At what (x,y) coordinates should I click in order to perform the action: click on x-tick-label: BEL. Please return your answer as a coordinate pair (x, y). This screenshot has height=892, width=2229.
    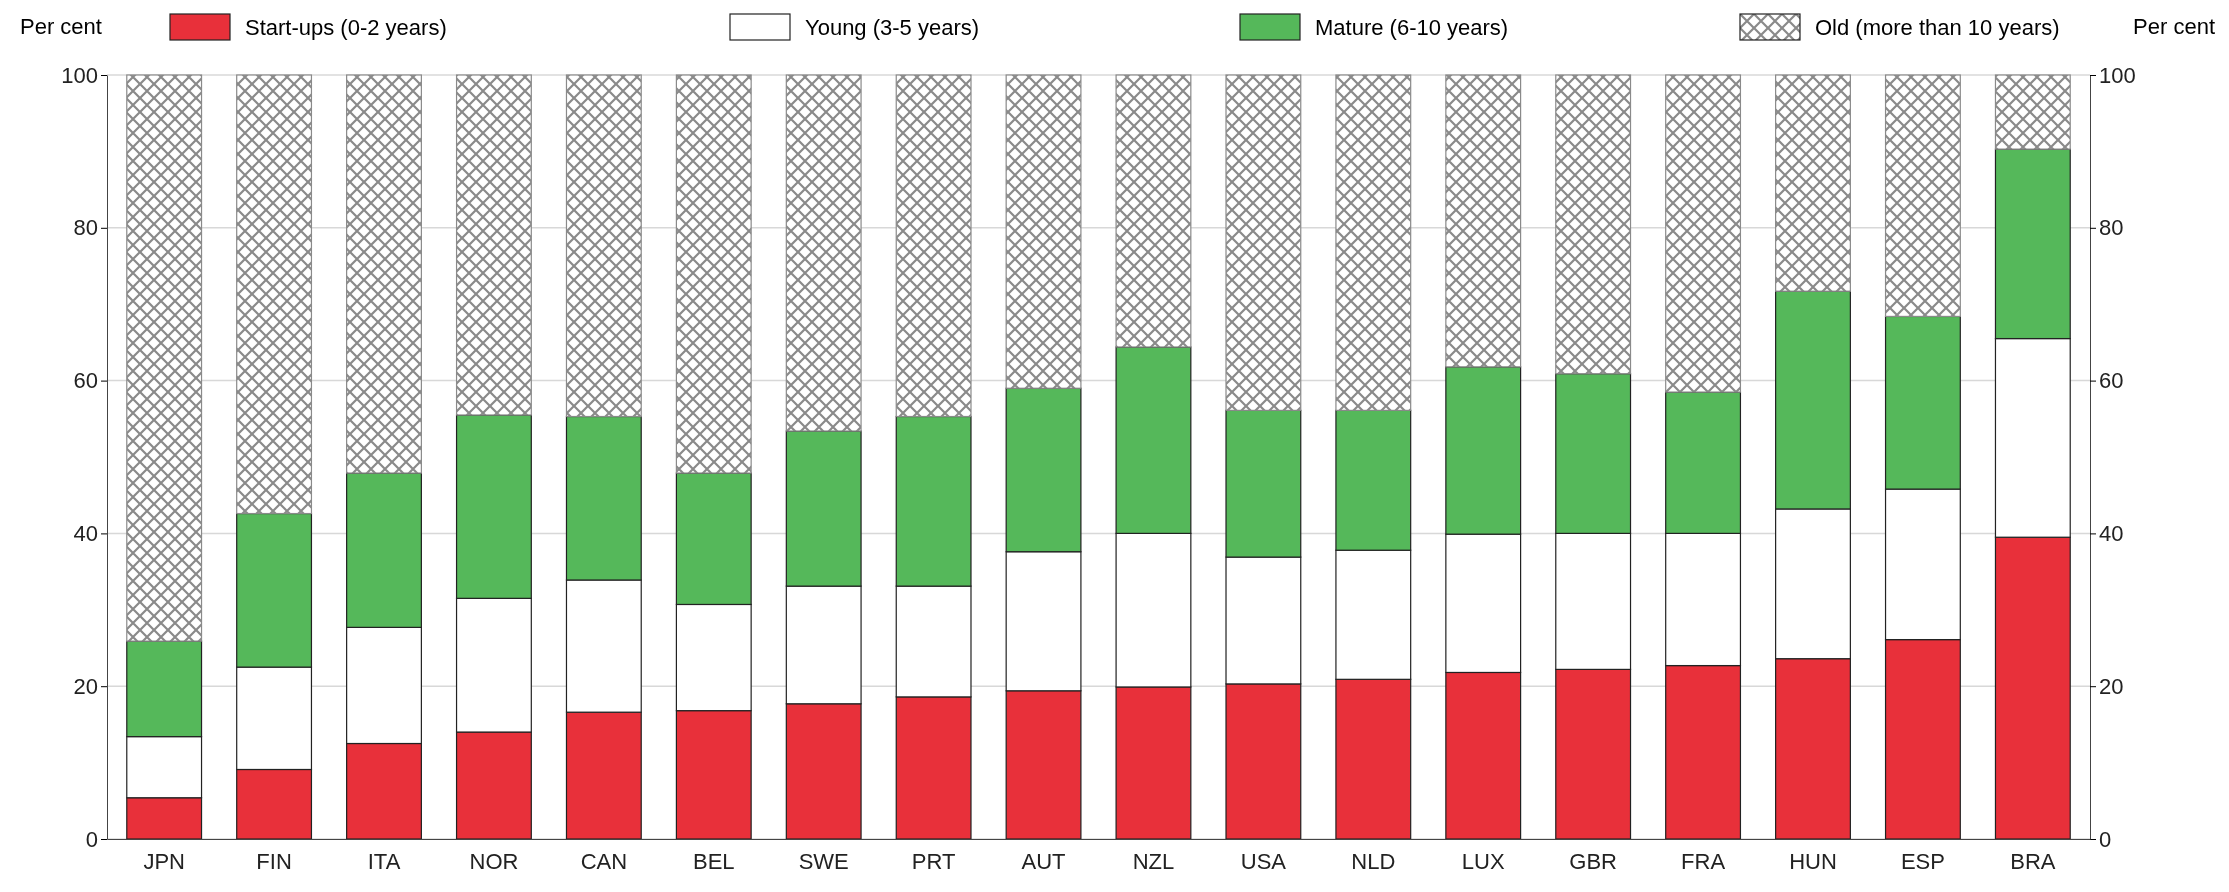
    Looking at the image, I should click on (713, 861).